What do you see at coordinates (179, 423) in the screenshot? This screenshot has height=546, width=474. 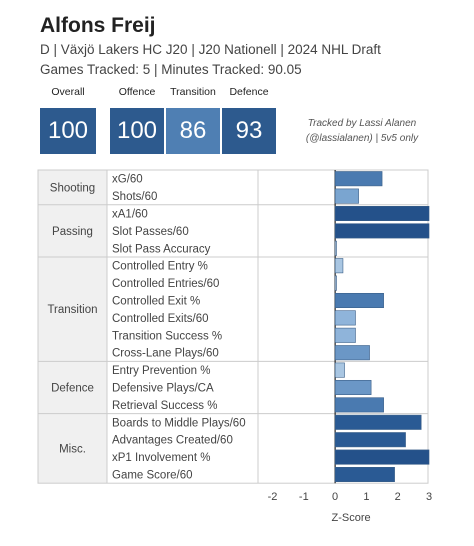 I see `metric-label: Boards to Middle Plays/60` at bounding box center [179, 423].